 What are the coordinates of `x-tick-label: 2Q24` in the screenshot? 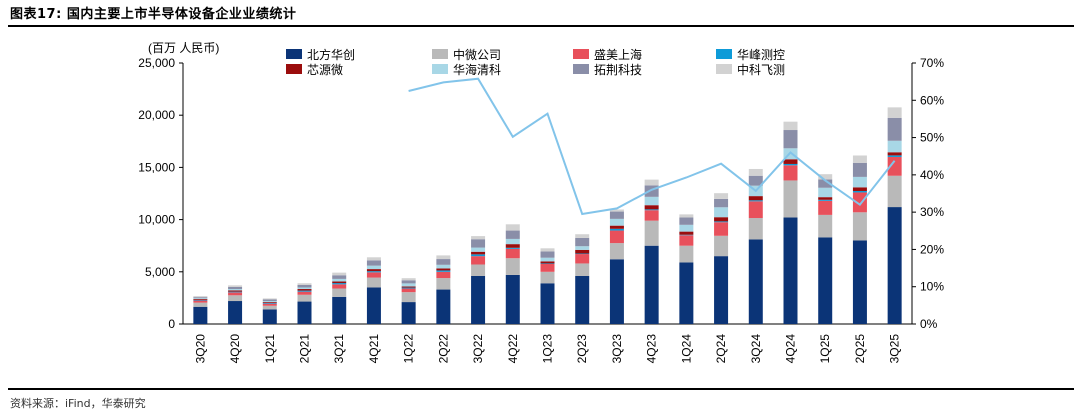 It's located at (721, 349).